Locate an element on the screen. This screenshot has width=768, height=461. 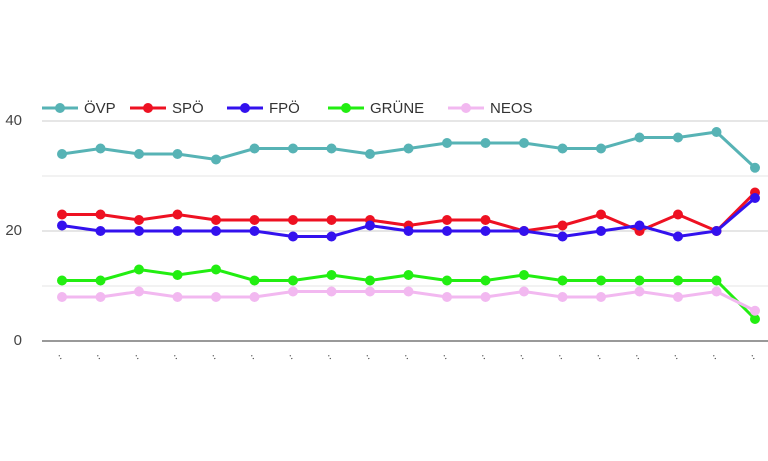
legend-label: ÖVP is located at coordinates (100, 108).